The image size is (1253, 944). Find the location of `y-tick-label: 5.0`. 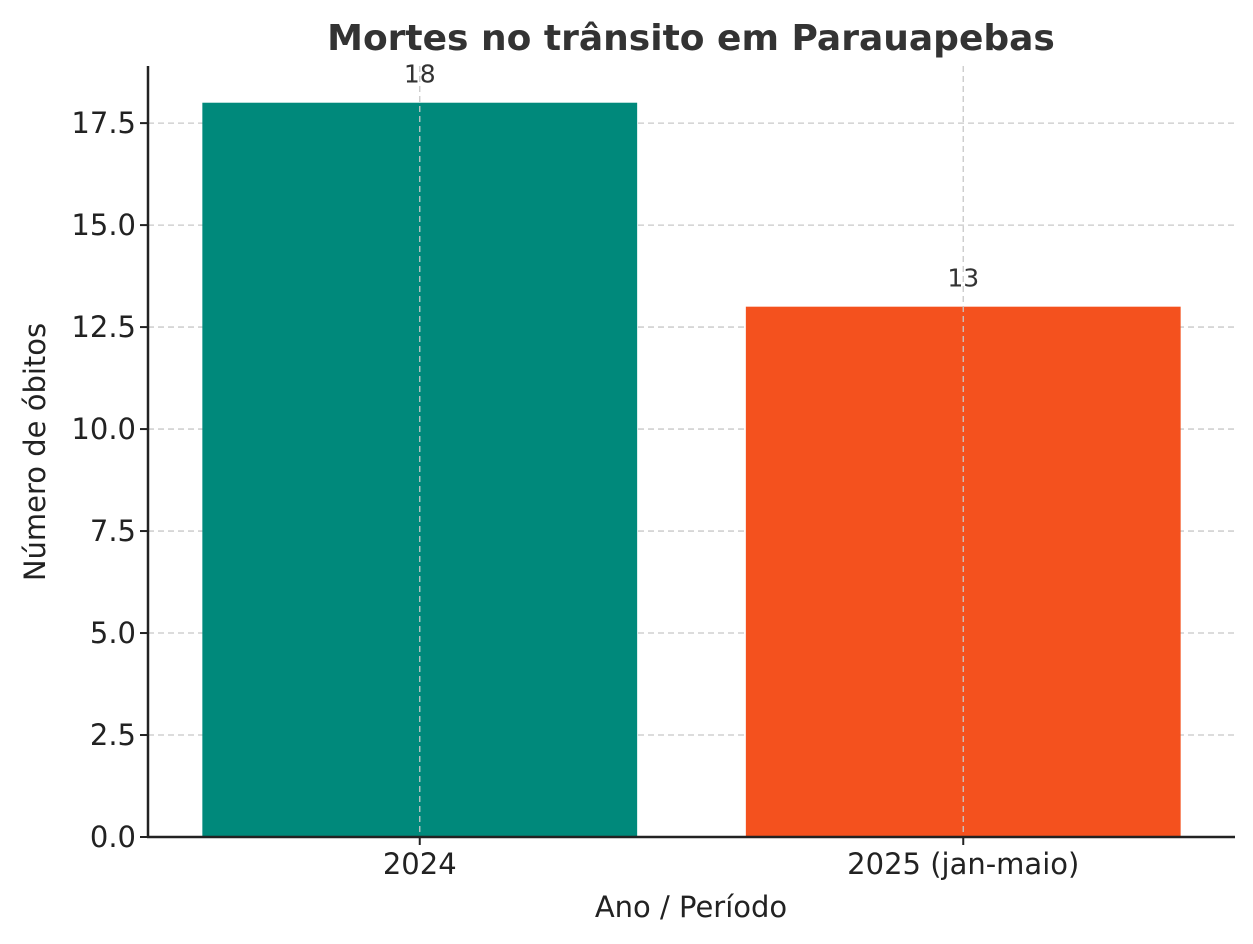

y-tick-label: 5.0 is located at coordinates (113, 633).